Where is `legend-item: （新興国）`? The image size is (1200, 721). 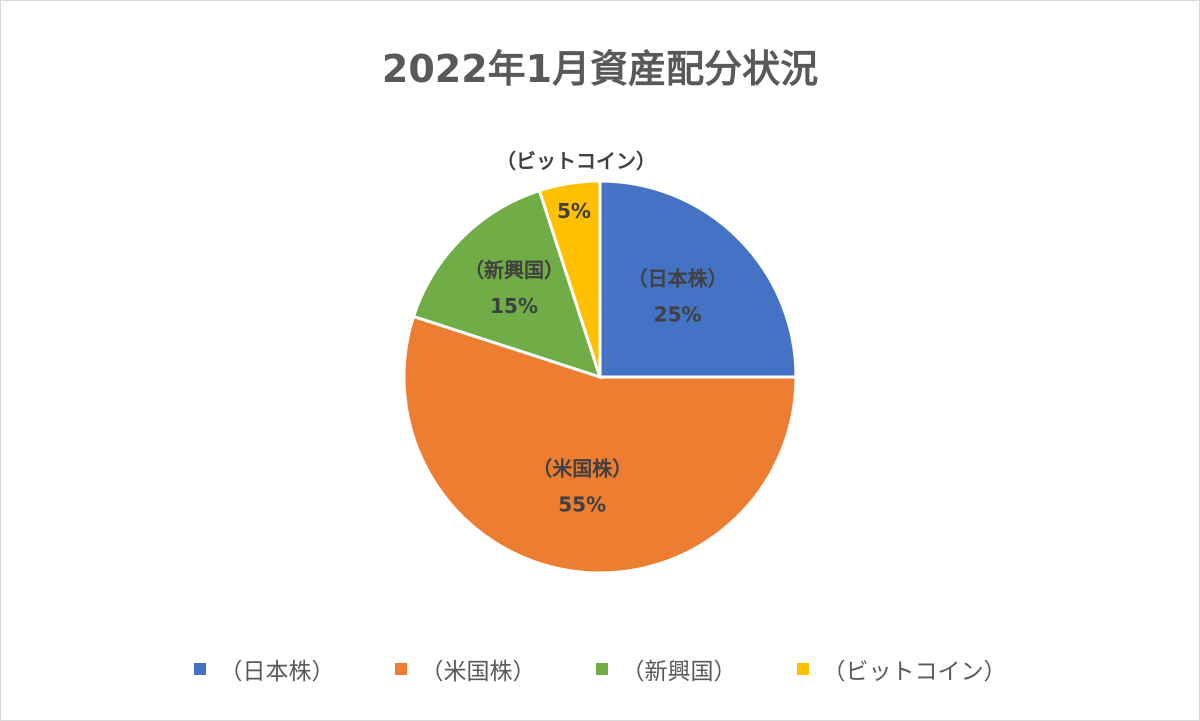 legend-item: （新興国） is located at coordinates (666, 669).